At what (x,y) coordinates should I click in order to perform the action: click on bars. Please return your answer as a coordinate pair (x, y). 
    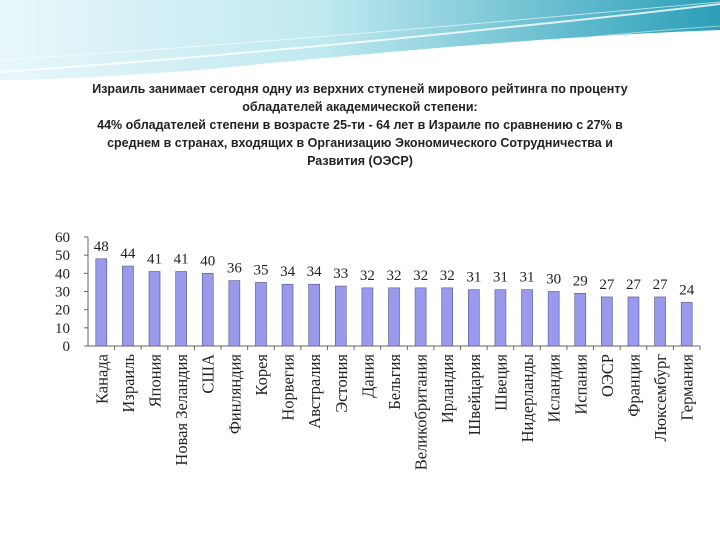
    Looking at the image, I should click on (394, 302).